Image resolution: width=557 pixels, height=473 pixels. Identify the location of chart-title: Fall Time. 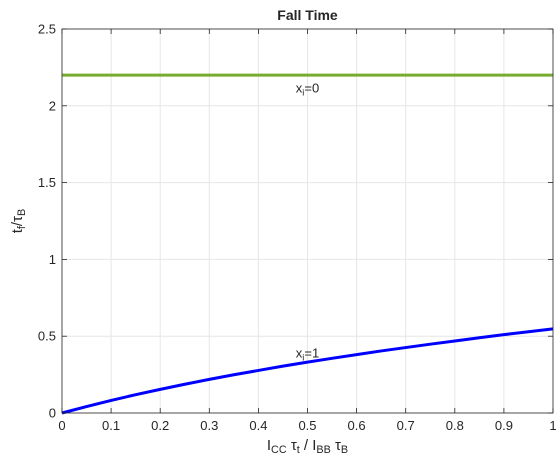
(307, 15).